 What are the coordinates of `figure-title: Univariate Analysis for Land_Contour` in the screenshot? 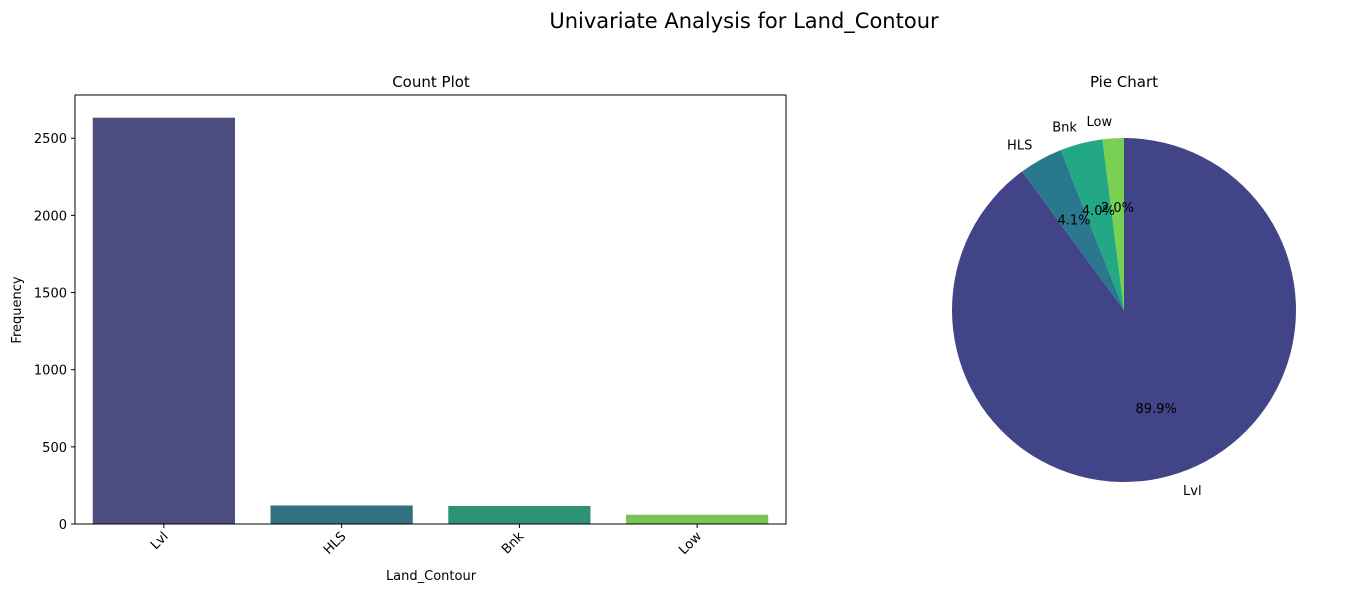 It's located at (744, 21).